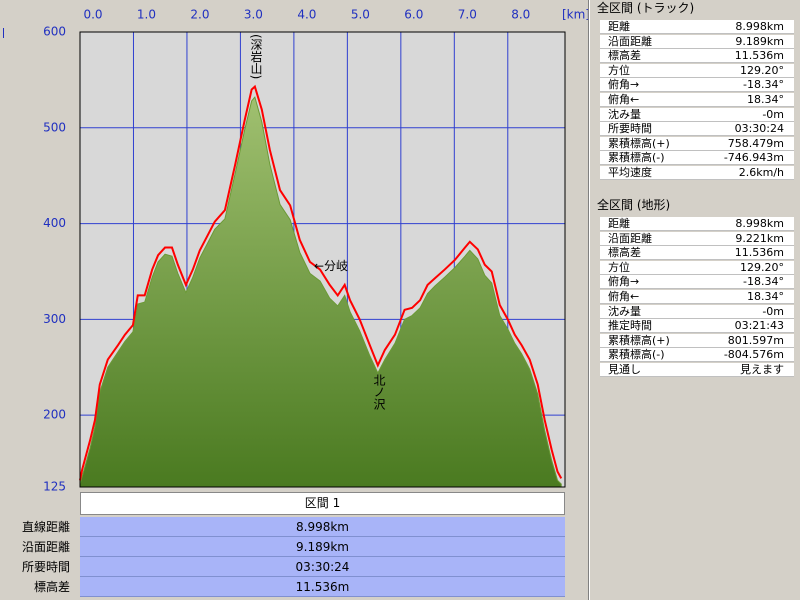 The image size is (800, 600). I want to click on panel-row: 累積標高(-) -746.943m, so click(697, 158).